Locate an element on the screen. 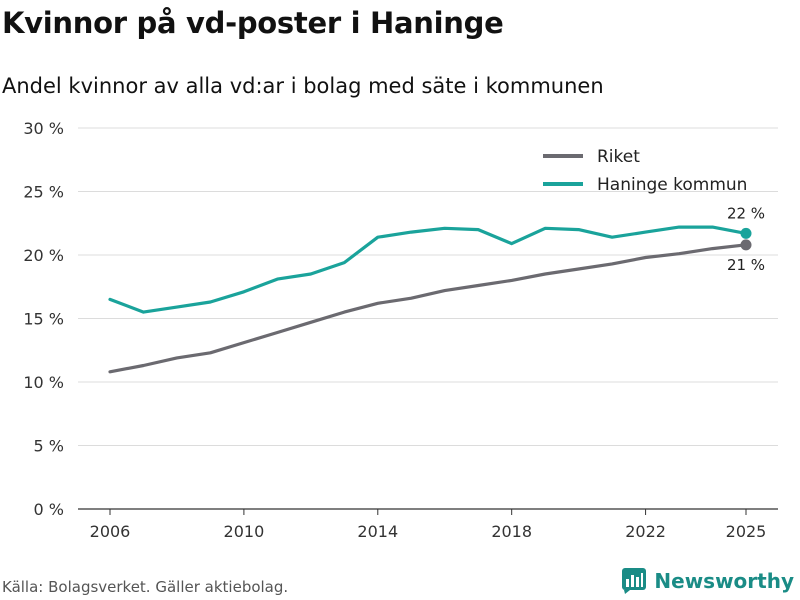 This screenshot has height=600, width=800. legend-label: Haninge kommun is located at coordinates (672, 185).